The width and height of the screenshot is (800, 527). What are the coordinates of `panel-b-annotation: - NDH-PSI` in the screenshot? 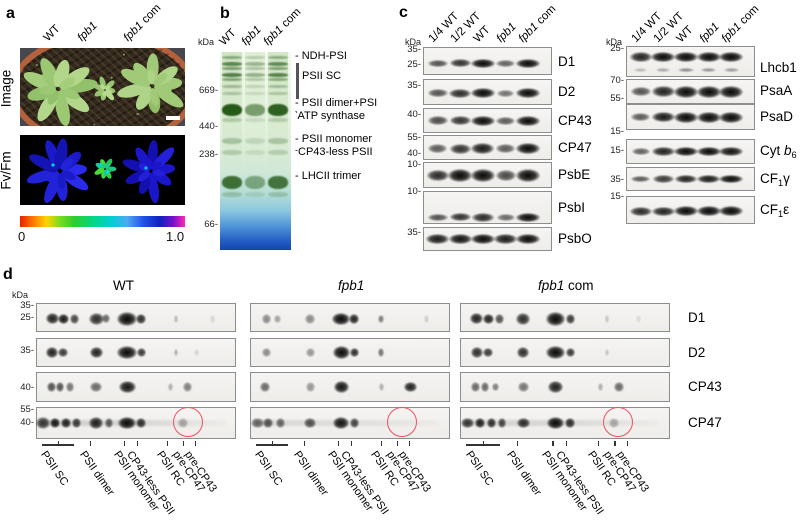 It's located at (321, 56).